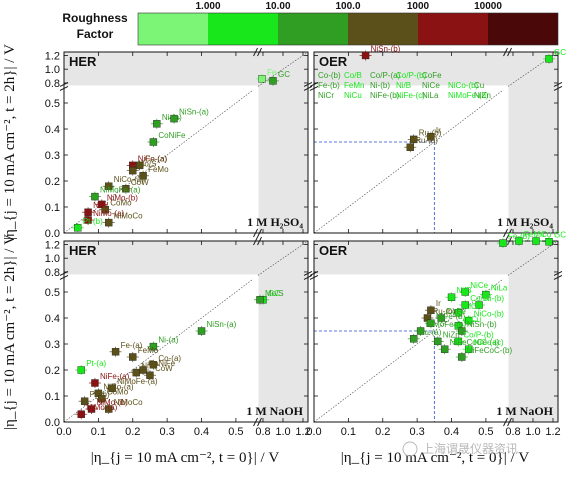 The width and height of the screenshot is (579, 480). I want to click on y-tick-label: 0.1, so click(52, 208).